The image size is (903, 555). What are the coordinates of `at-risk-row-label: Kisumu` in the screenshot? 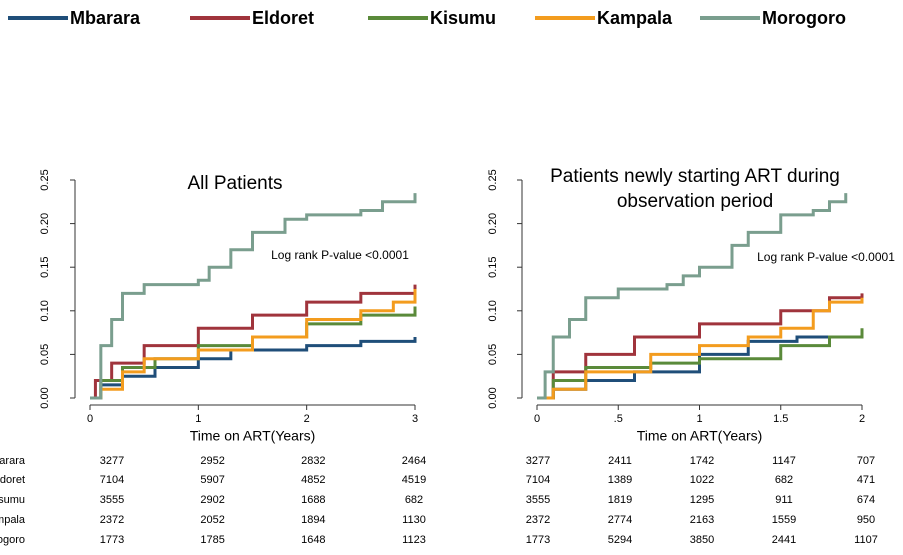 It's located at (12, 500).